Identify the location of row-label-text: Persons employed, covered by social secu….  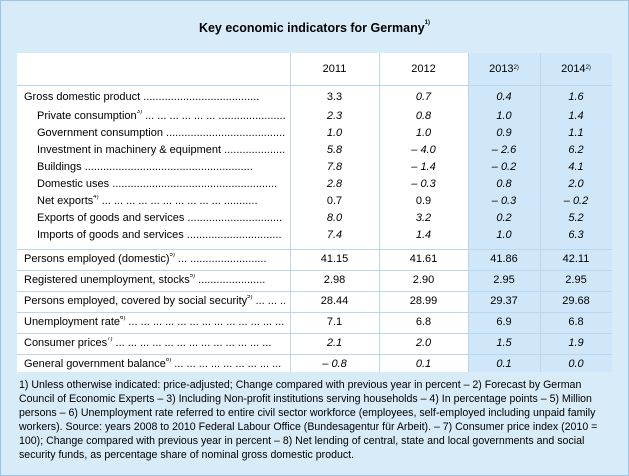
(136, 301).